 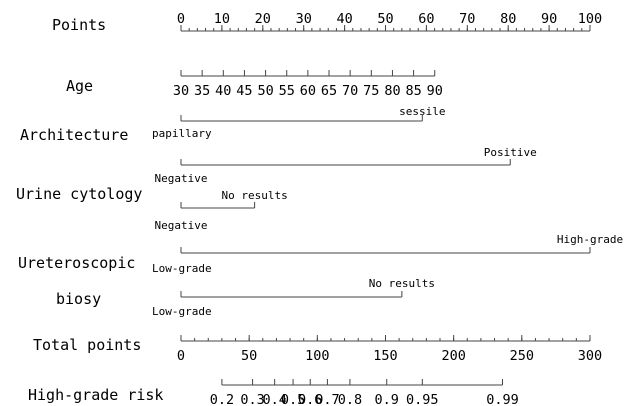 What do you see at coordinates (467, 19) in the screenshot?
I see `points-tick-label: 70` at bounding box center [467, 19].